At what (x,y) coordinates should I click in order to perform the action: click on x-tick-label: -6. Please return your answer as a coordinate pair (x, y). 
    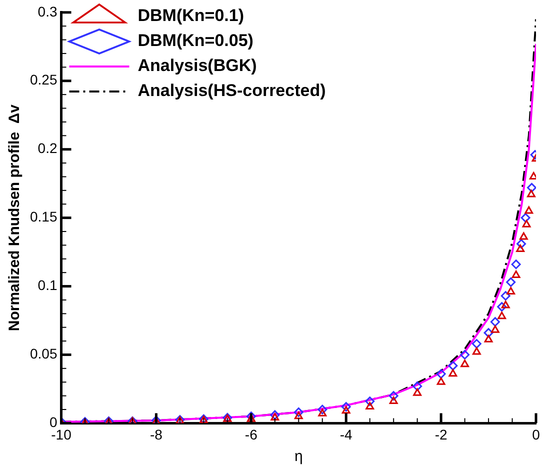
    Looking at the image, I should click on (251, 434).